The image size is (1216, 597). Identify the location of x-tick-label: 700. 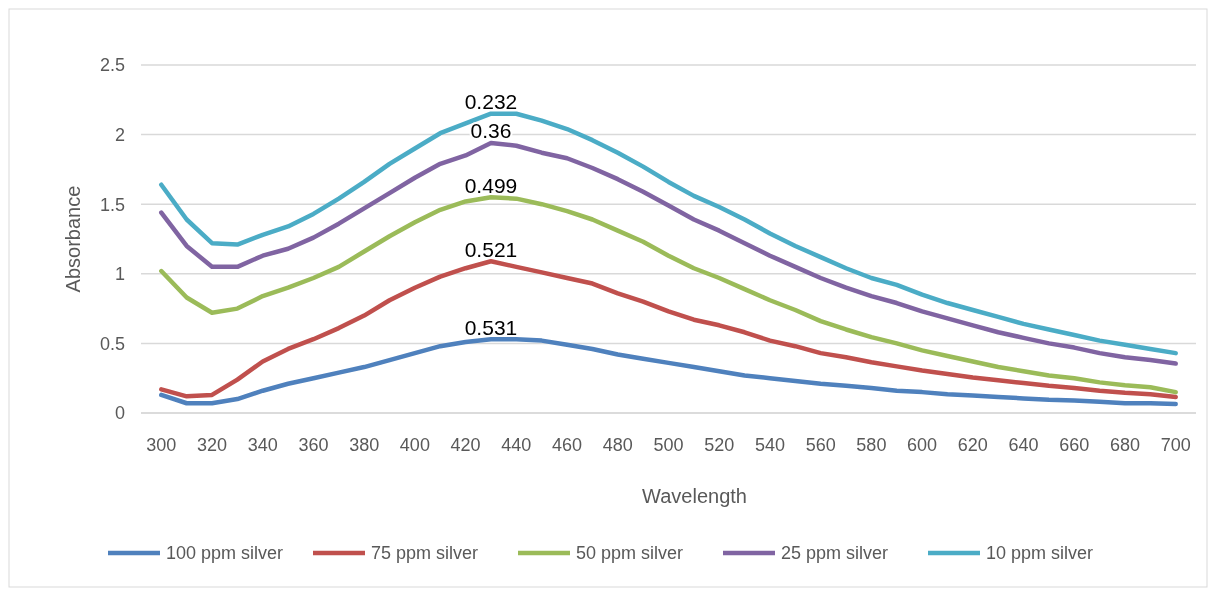
(1175, 445).